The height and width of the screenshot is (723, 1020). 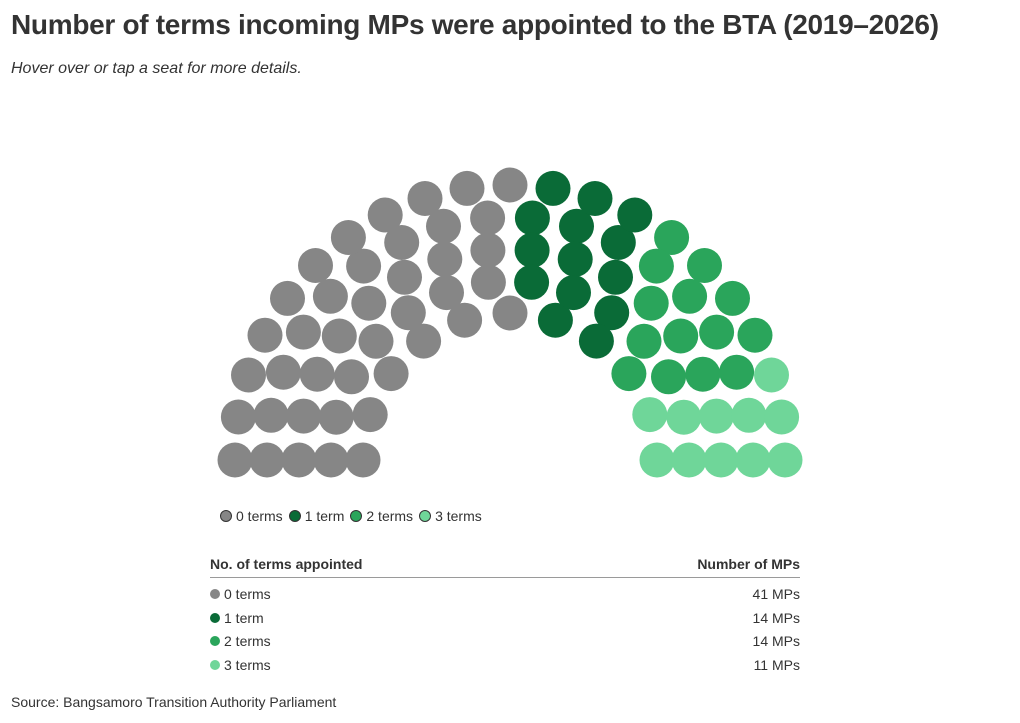 I want to click on chart-legend: 0 terms 1 term 2 terms 3 terms, so click(x=354, y=516).